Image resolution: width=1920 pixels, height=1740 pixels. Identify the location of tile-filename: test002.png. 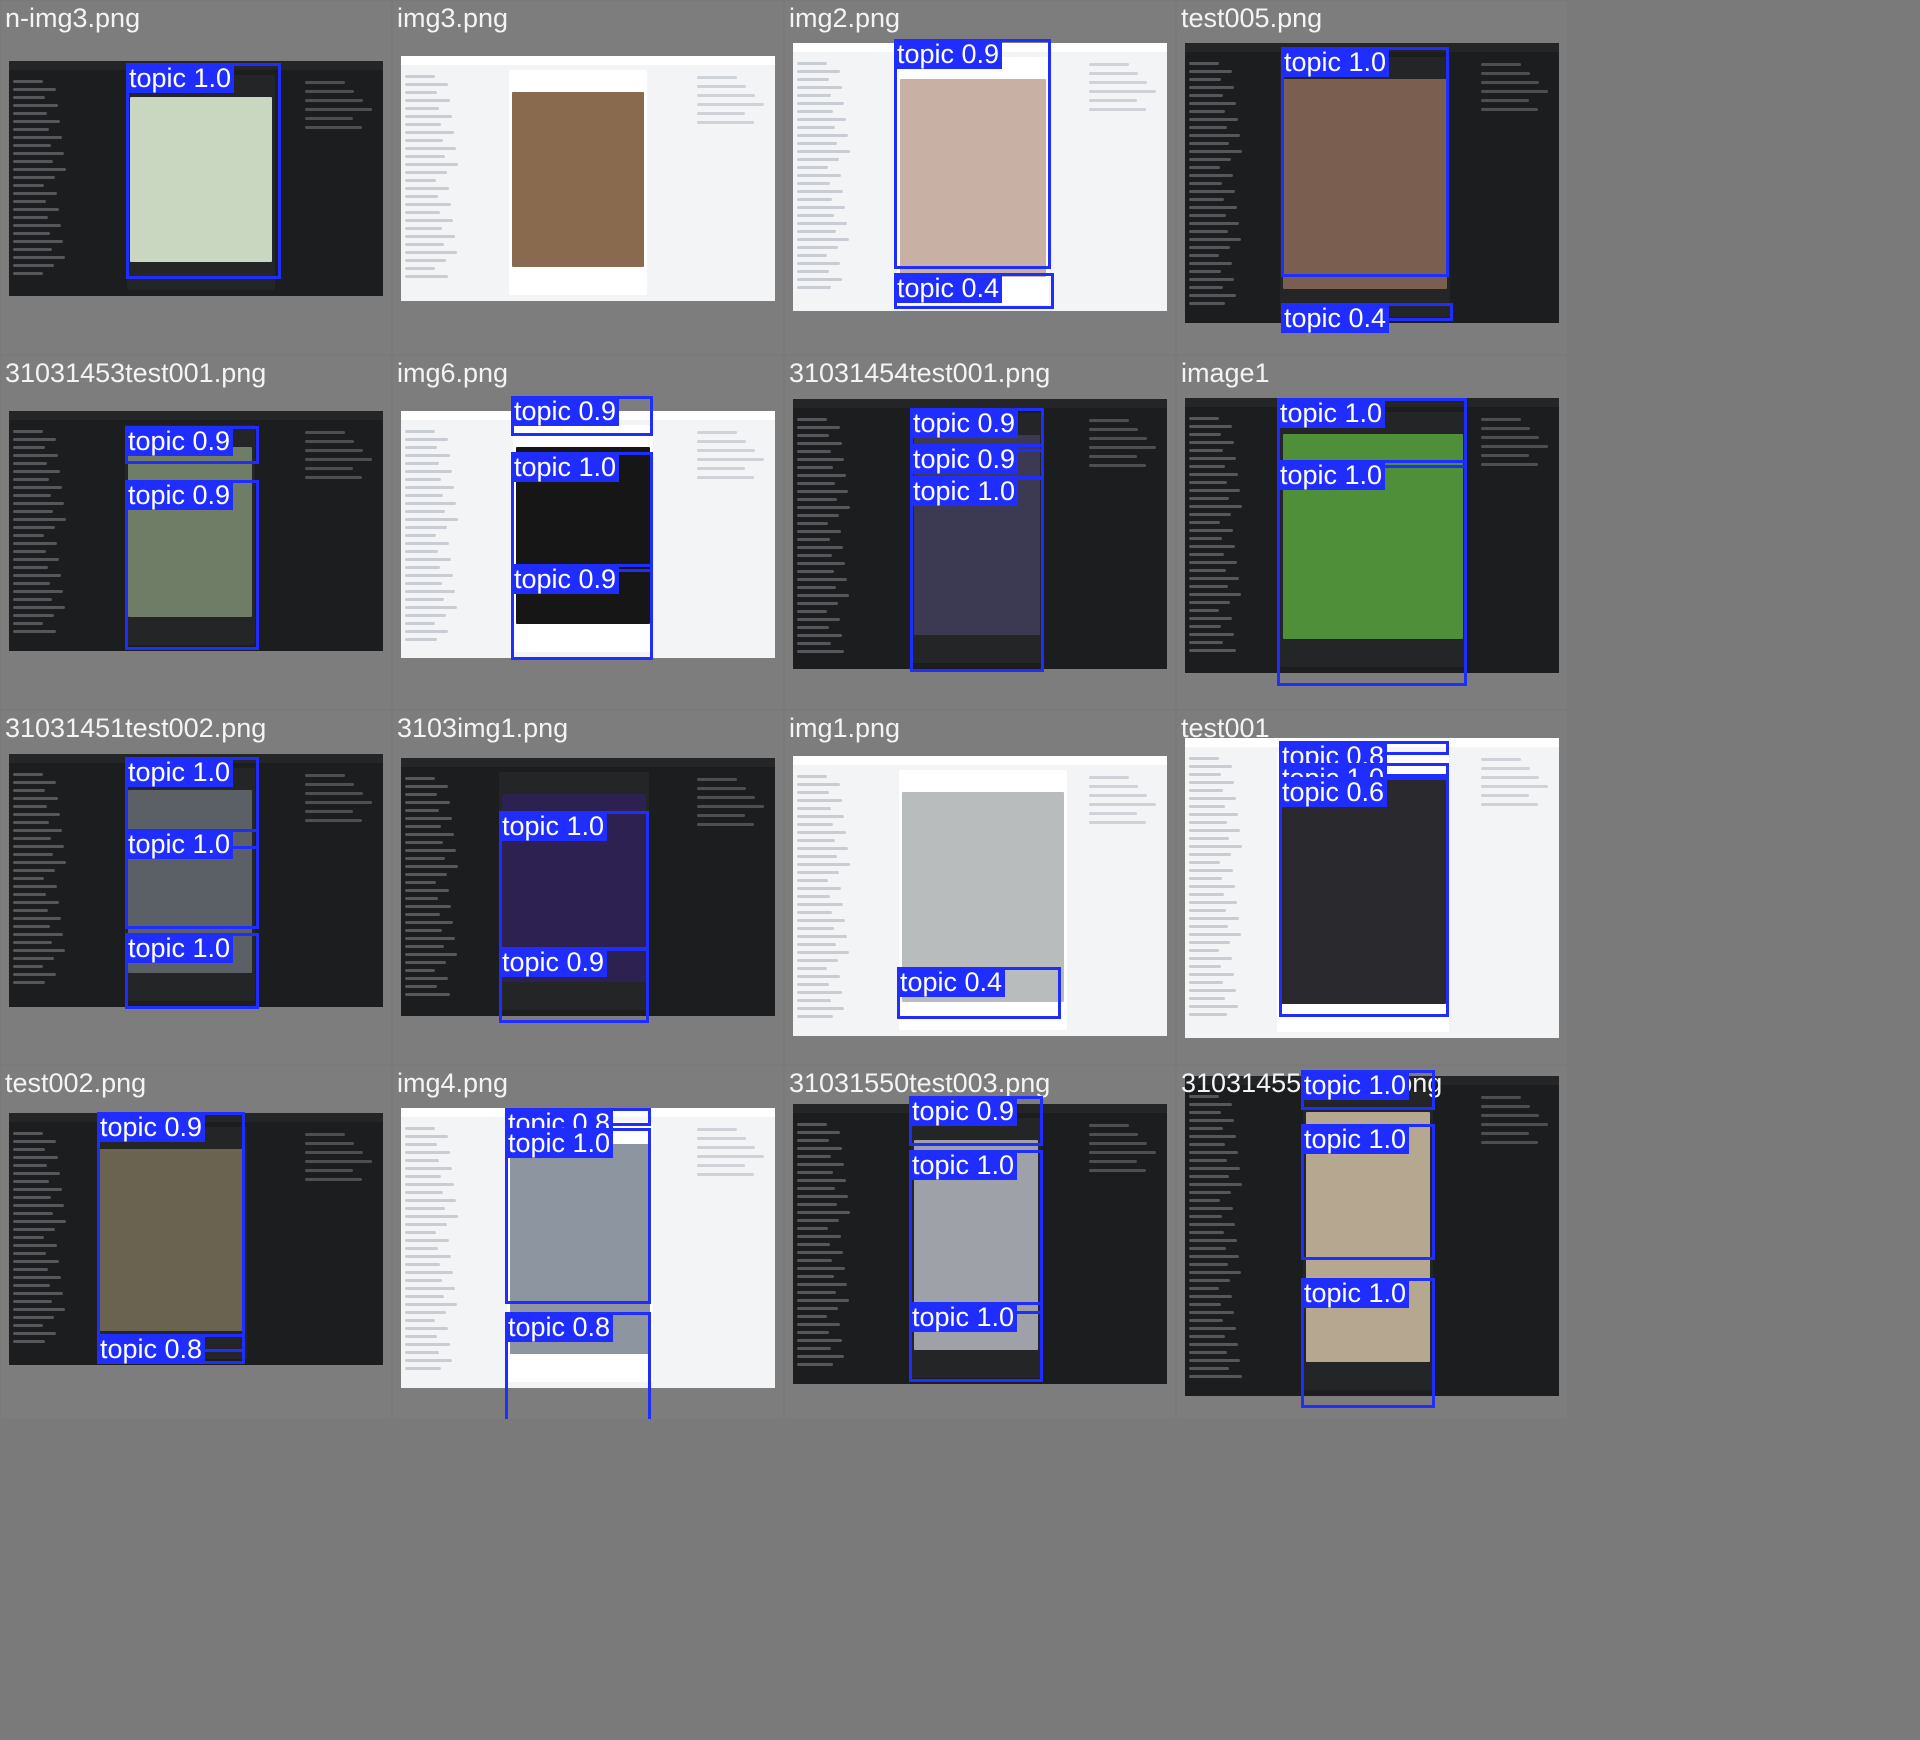
(76, 1083).